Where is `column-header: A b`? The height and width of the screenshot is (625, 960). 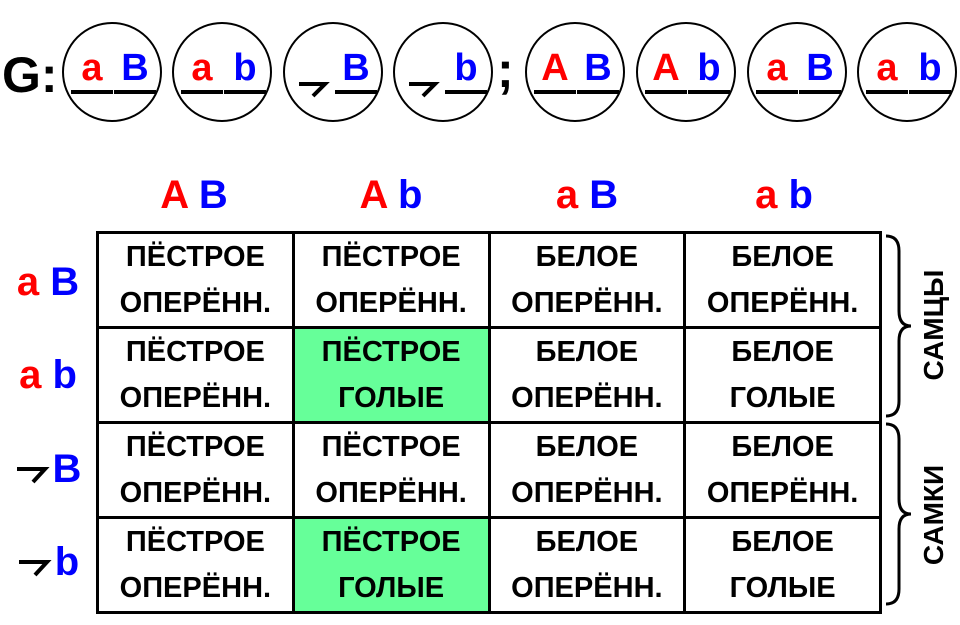
column-header: A b is located at coordinates (391, 195).